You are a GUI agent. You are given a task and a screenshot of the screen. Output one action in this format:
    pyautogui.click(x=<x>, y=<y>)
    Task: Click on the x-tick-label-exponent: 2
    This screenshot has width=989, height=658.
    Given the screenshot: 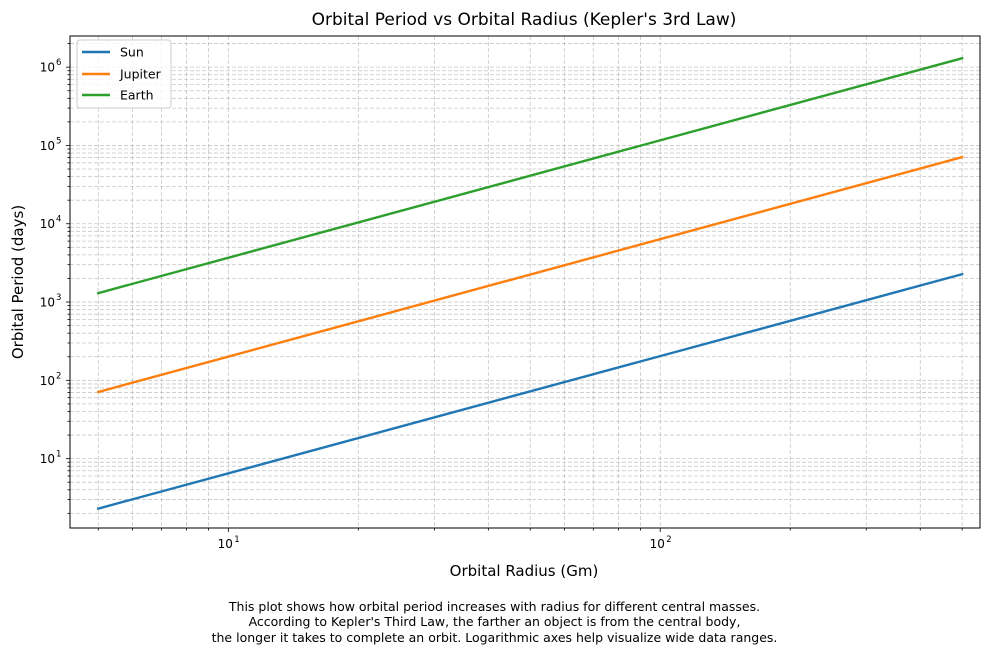 What is the action you would take?
    pyautogui.click(x=668, y=540)
    